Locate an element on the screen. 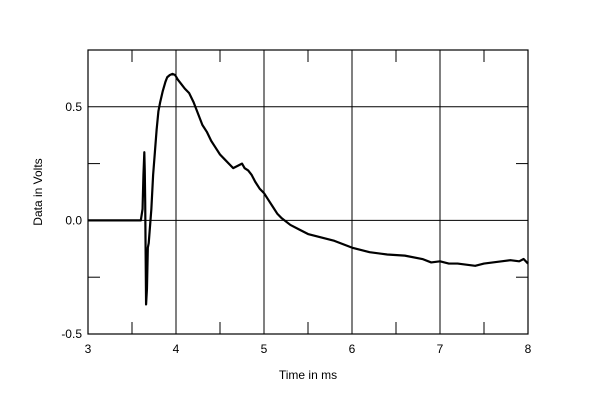  y-axis-label: Data in Volts is located at coordinates (38, 191).